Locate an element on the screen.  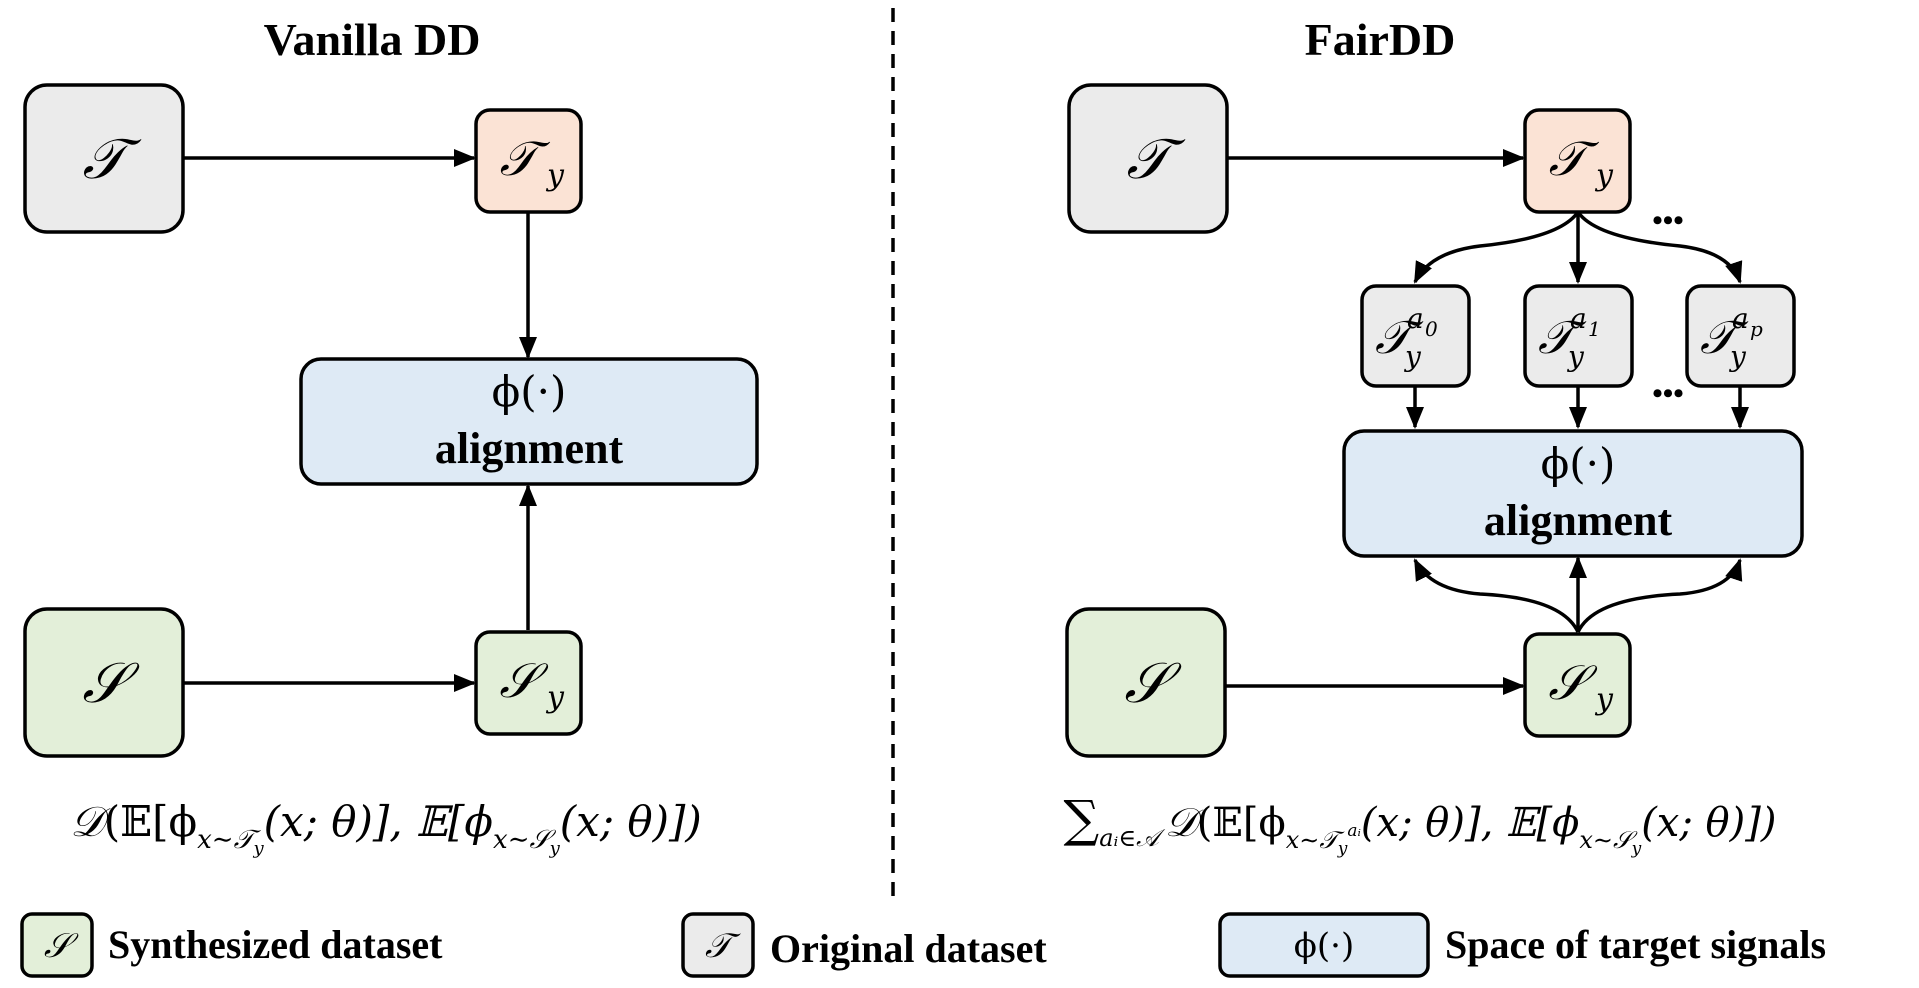
legend-item-synthesized: 𝒮 Synthesized dataset is located at coordinates (231, 945).